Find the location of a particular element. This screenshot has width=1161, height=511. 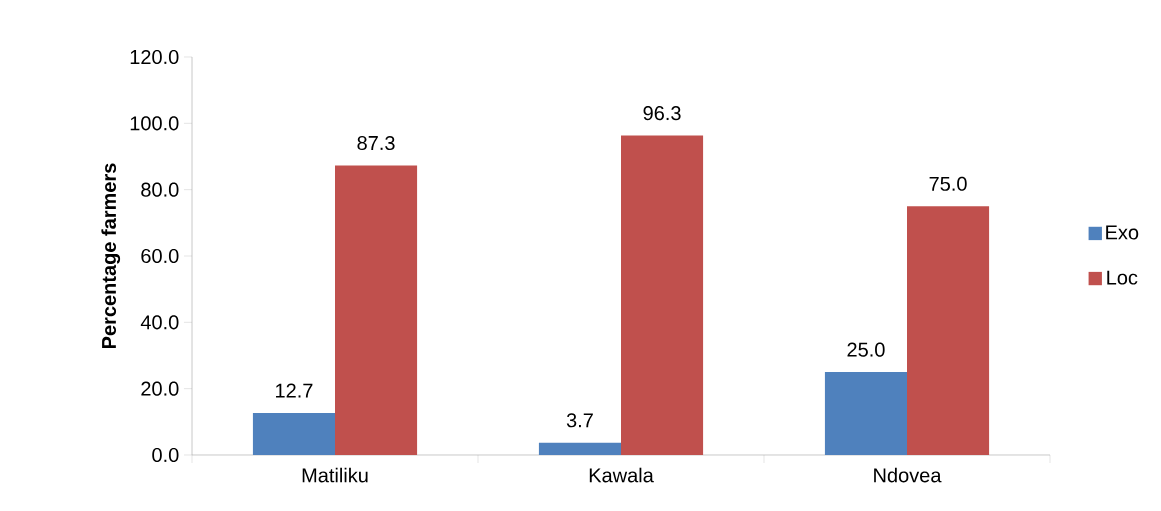

x-tick-label: Kawala is located at coordinates (621, 475).